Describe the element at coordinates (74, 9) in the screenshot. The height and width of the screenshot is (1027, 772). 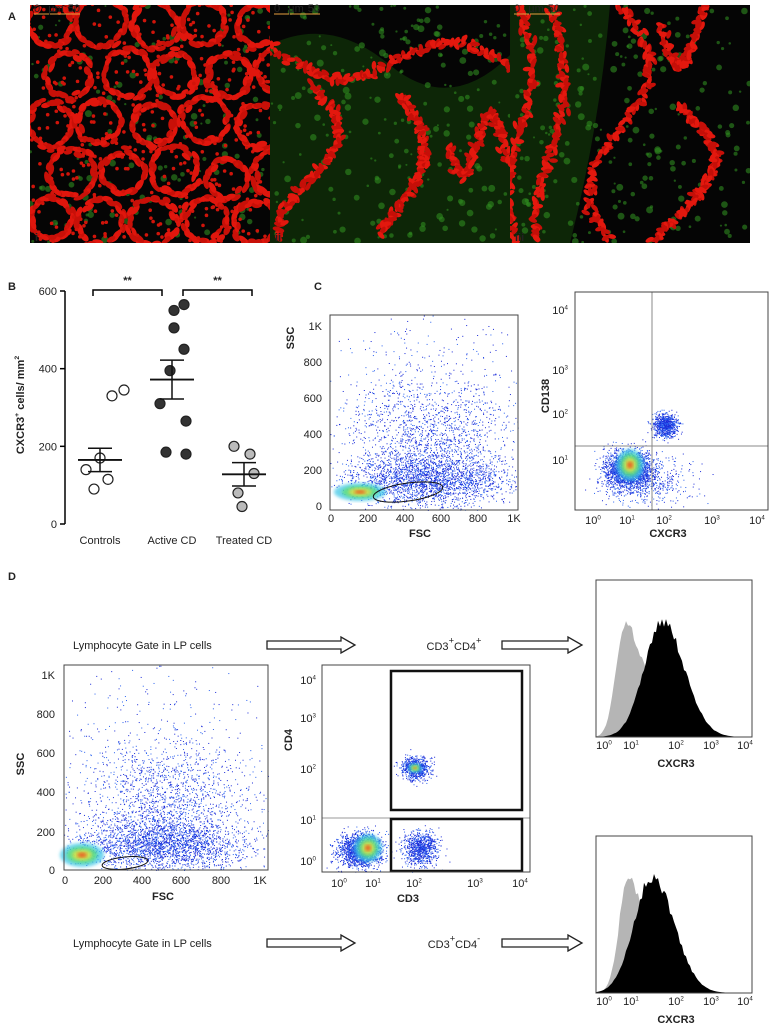
I see `scale-bar-label: 50` at that location.